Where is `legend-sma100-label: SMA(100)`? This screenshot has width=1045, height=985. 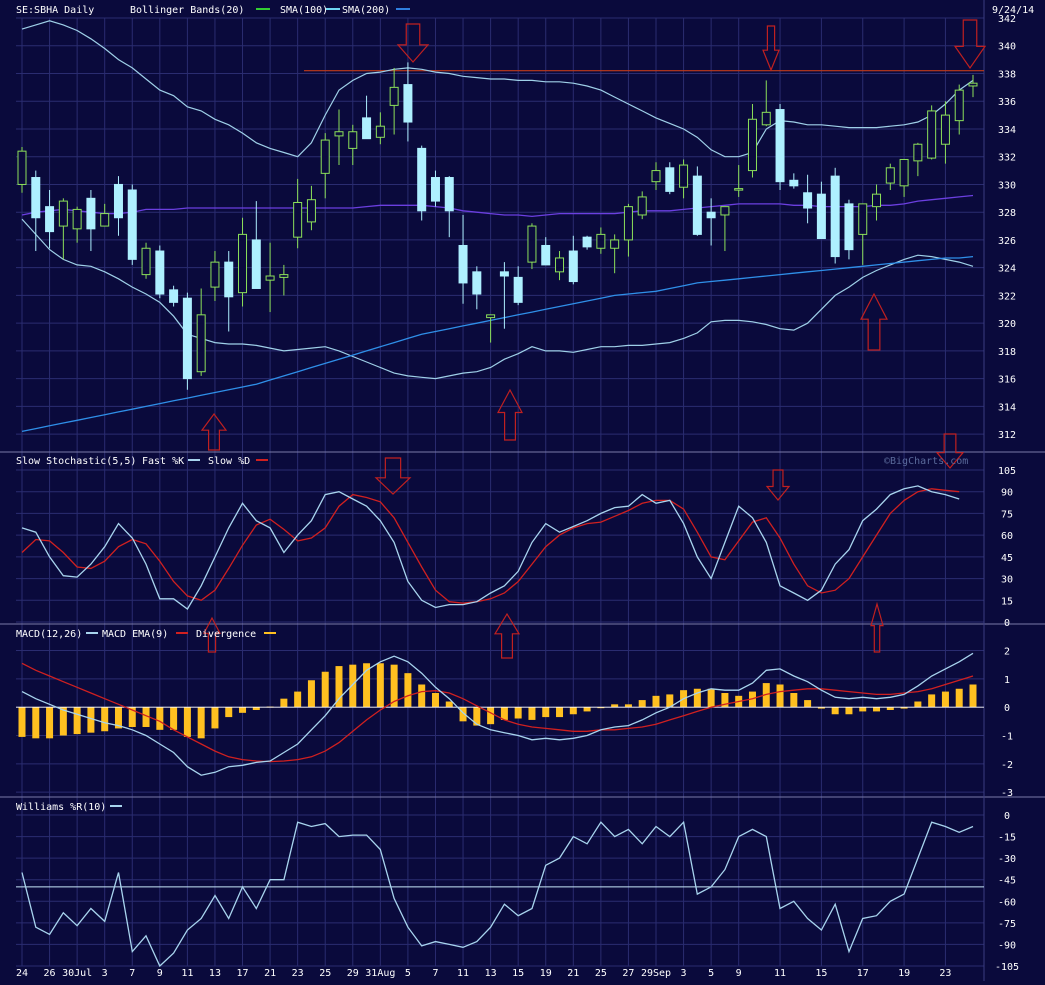 legend-sma100-label: SMA(100) is located at coordinates (304, 10).